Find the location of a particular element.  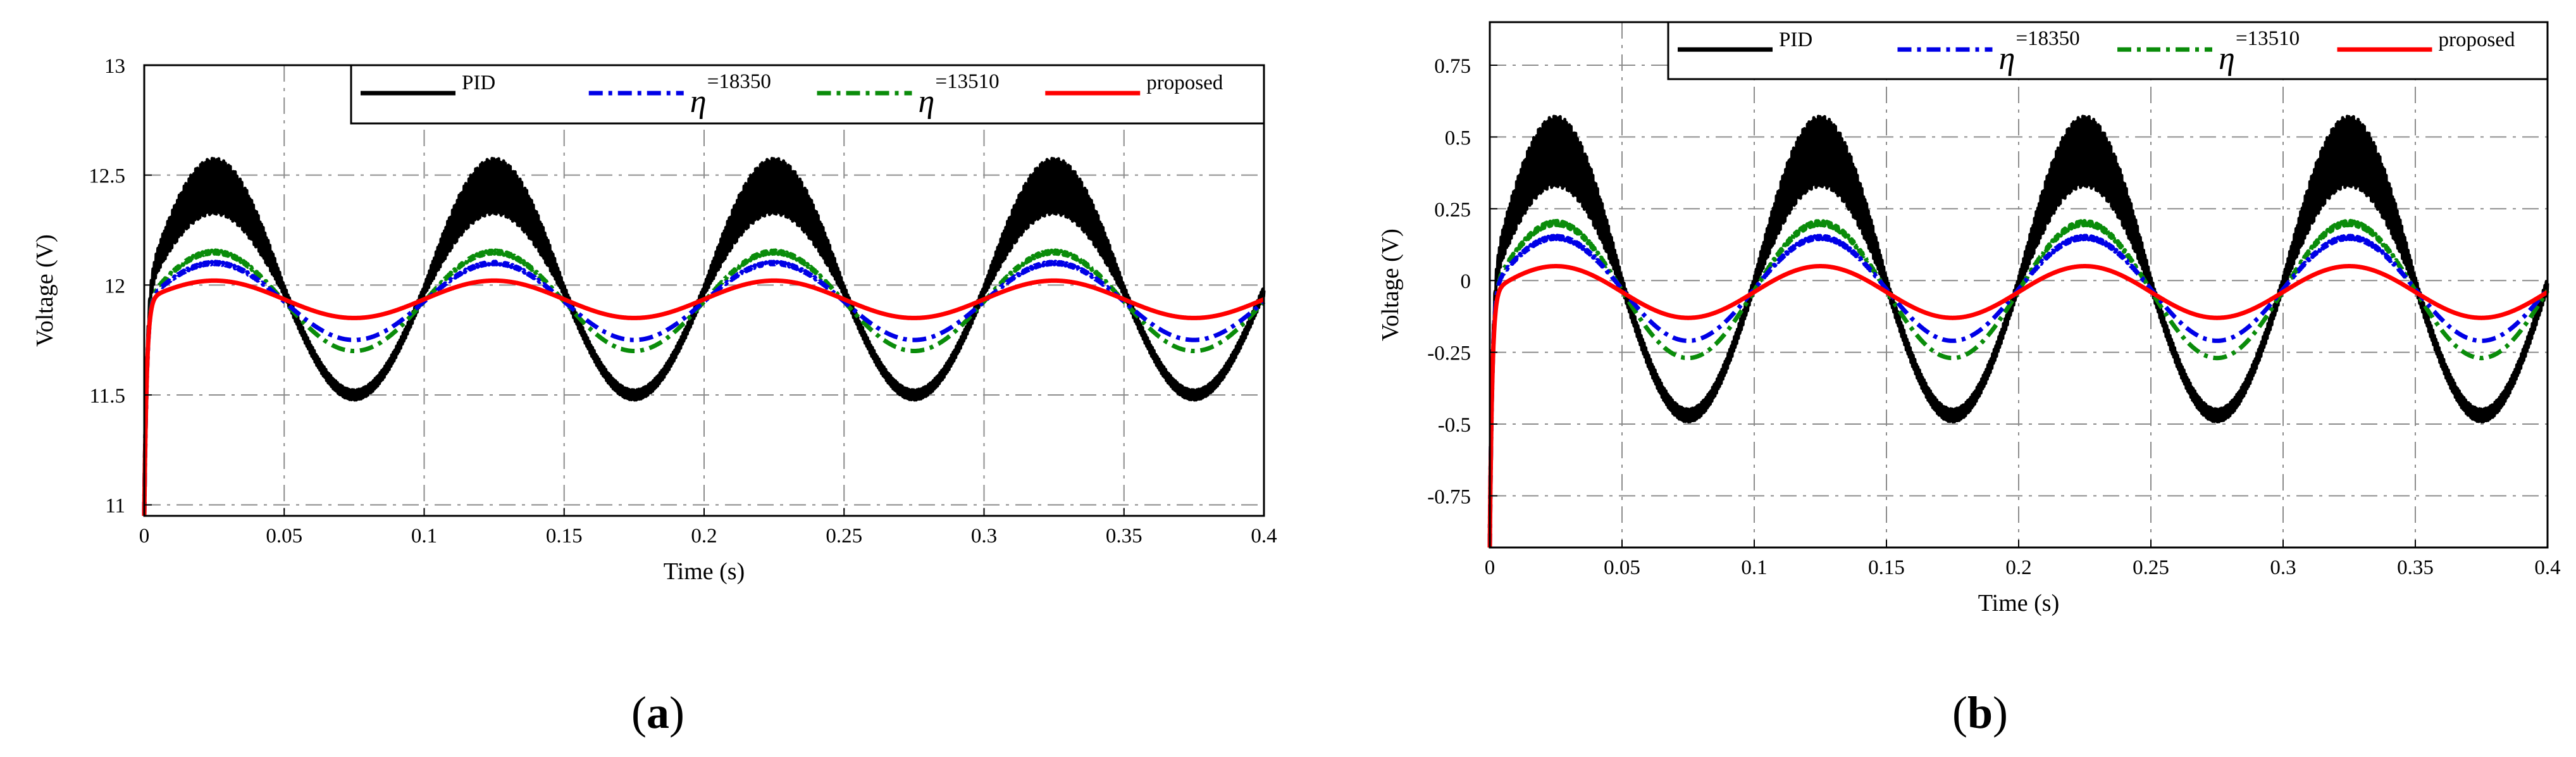

panel-label: (b) is located at coordinates (1980, 712).